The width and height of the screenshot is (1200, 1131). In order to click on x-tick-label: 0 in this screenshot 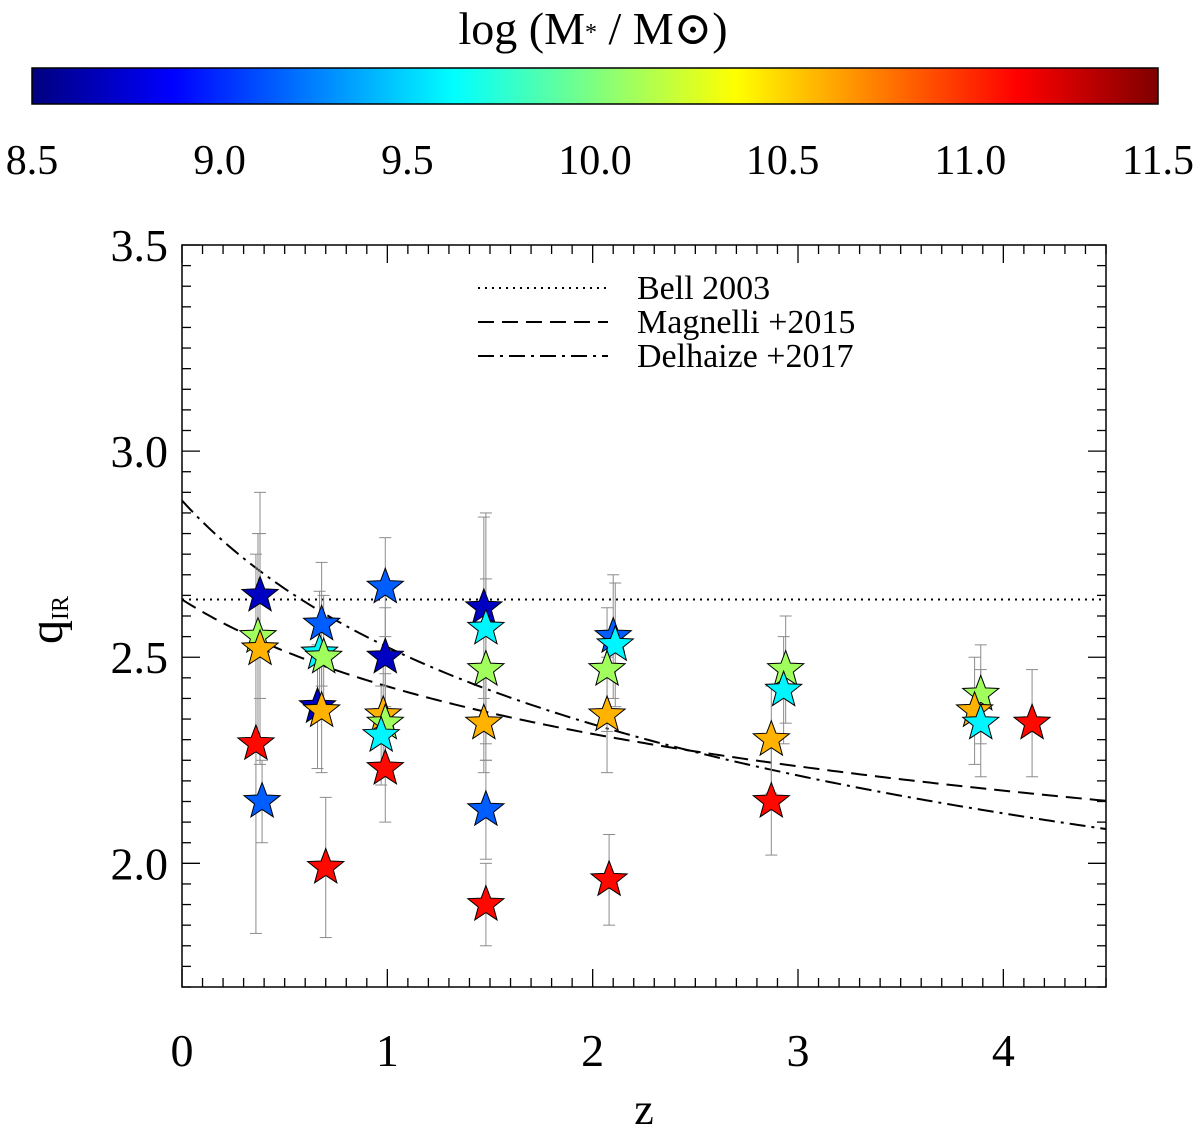, I will do `click(182, 1050)`.